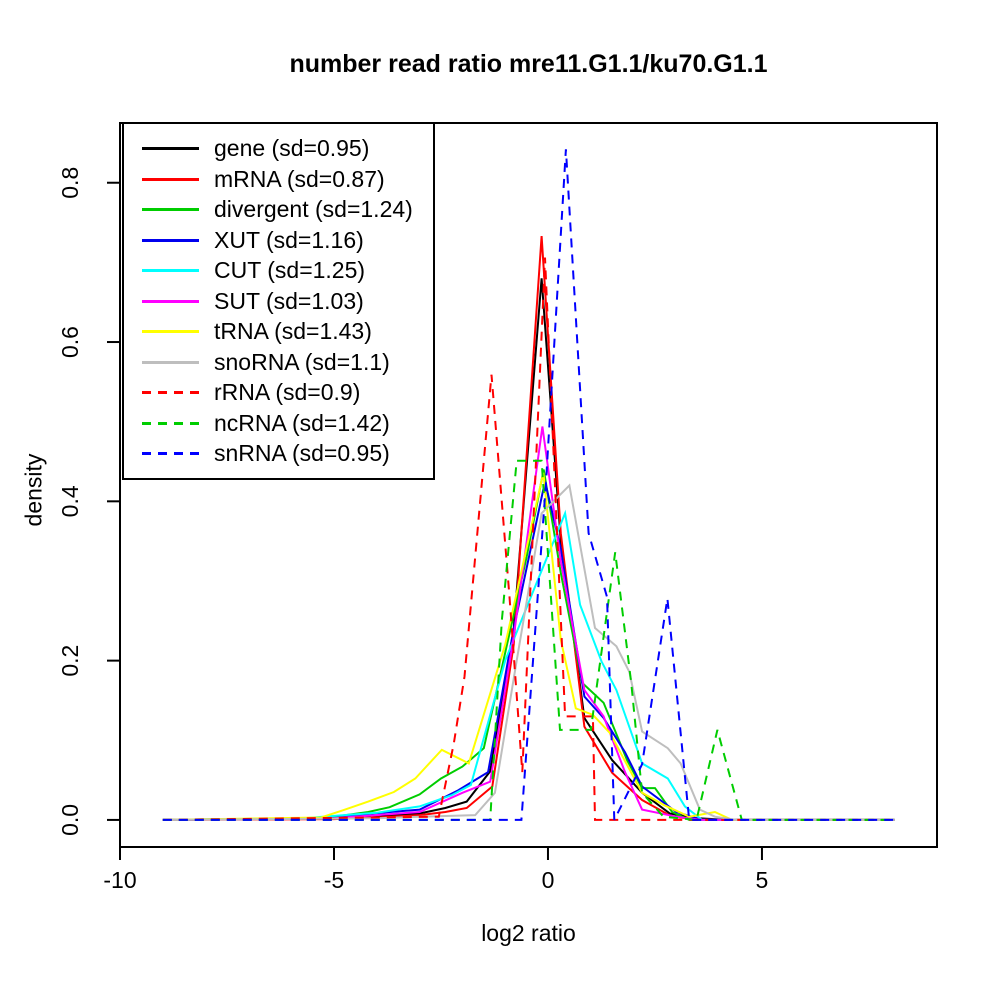 The image size is (1000, 1000). What do you see at coordinates (170, 331) in the screenshot?
I see `legend-line-sample-tRNA` at bounding box center [170, 331].